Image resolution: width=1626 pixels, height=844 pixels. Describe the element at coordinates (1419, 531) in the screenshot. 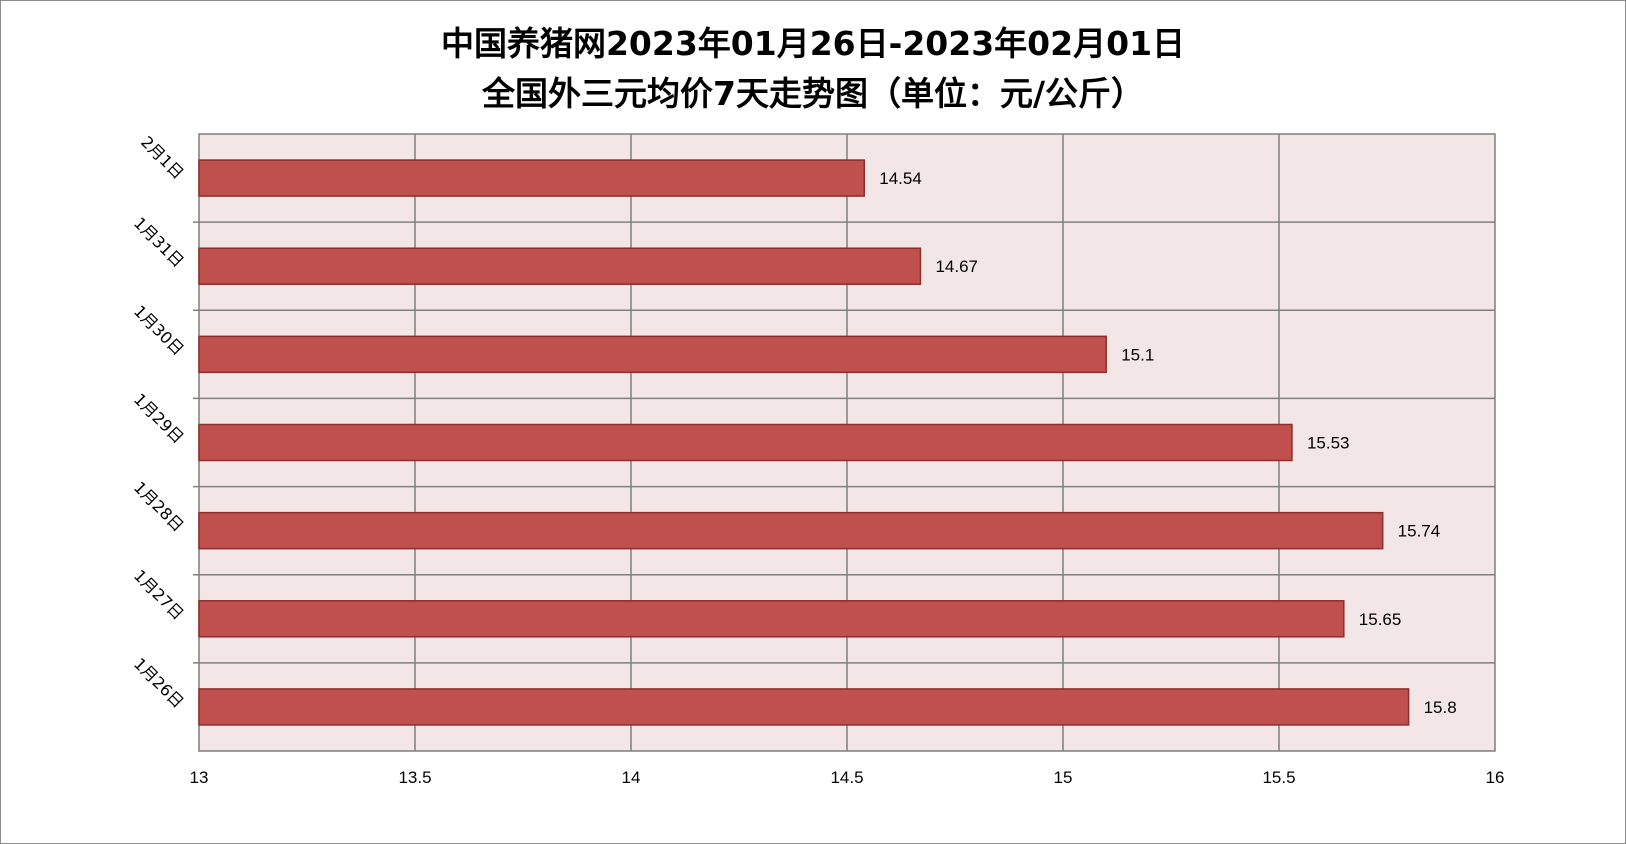

I see `data-label: 15.74` at that location.